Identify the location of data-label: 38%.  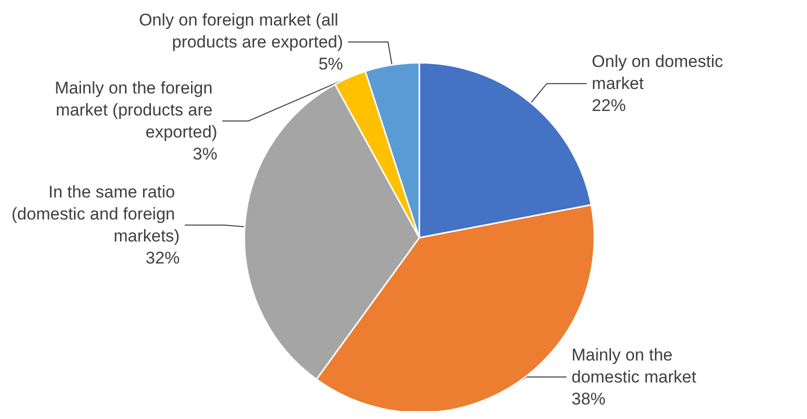
(588, 399).